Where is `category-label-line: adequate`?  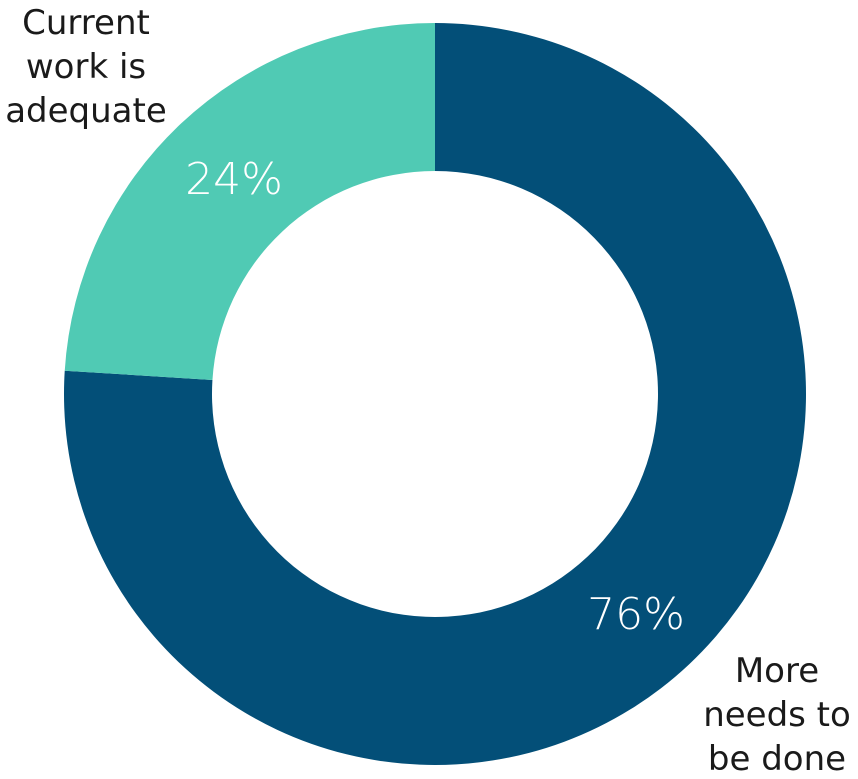
category-label-line: adequate is located at coordinates (86, 111).